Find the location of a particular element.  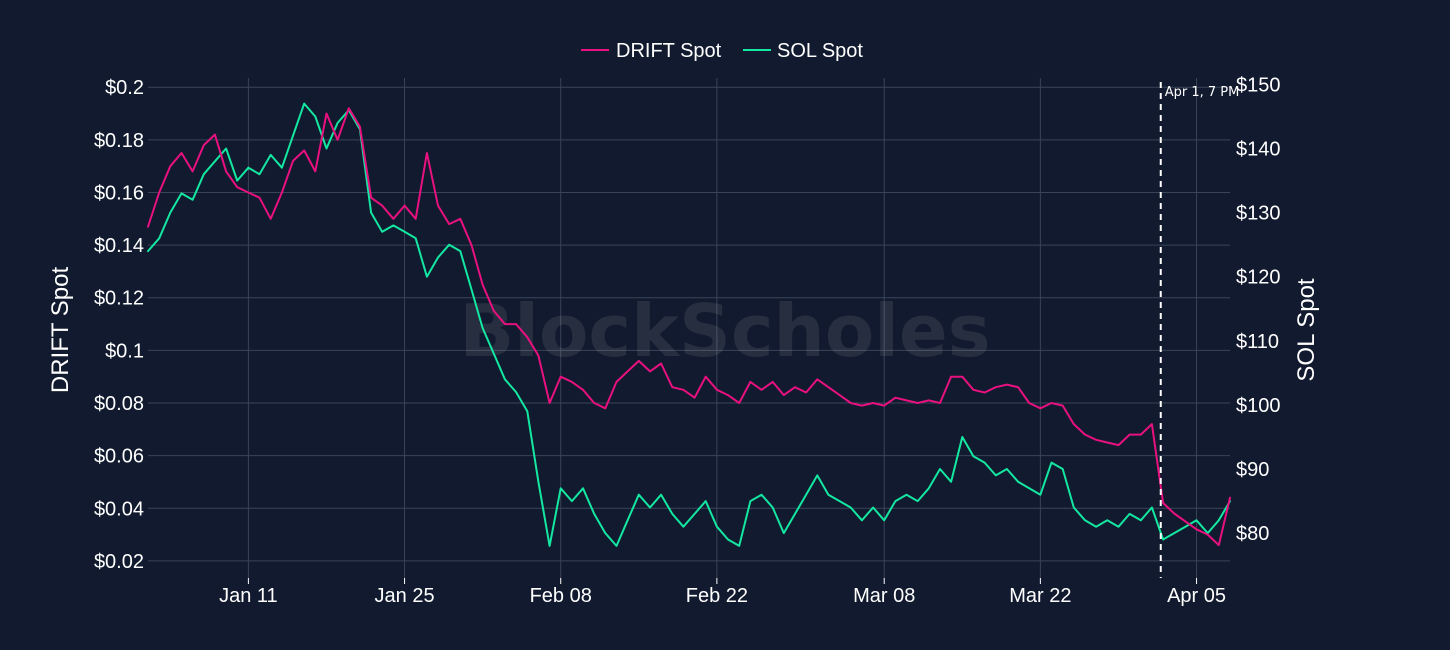

x-tick-label: Mar 08 is located at coordinates (884, 596).